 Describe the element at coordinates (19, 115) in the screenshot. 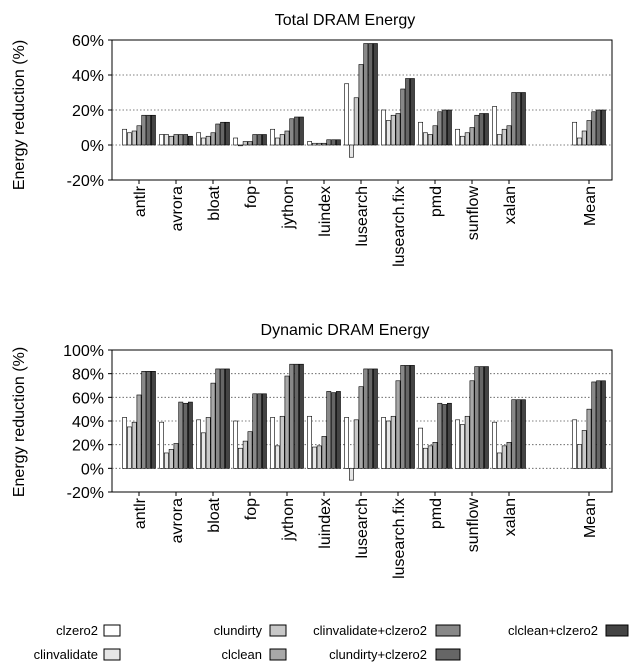

I see `y-axis-label: Energy reduction (%)` at that location.